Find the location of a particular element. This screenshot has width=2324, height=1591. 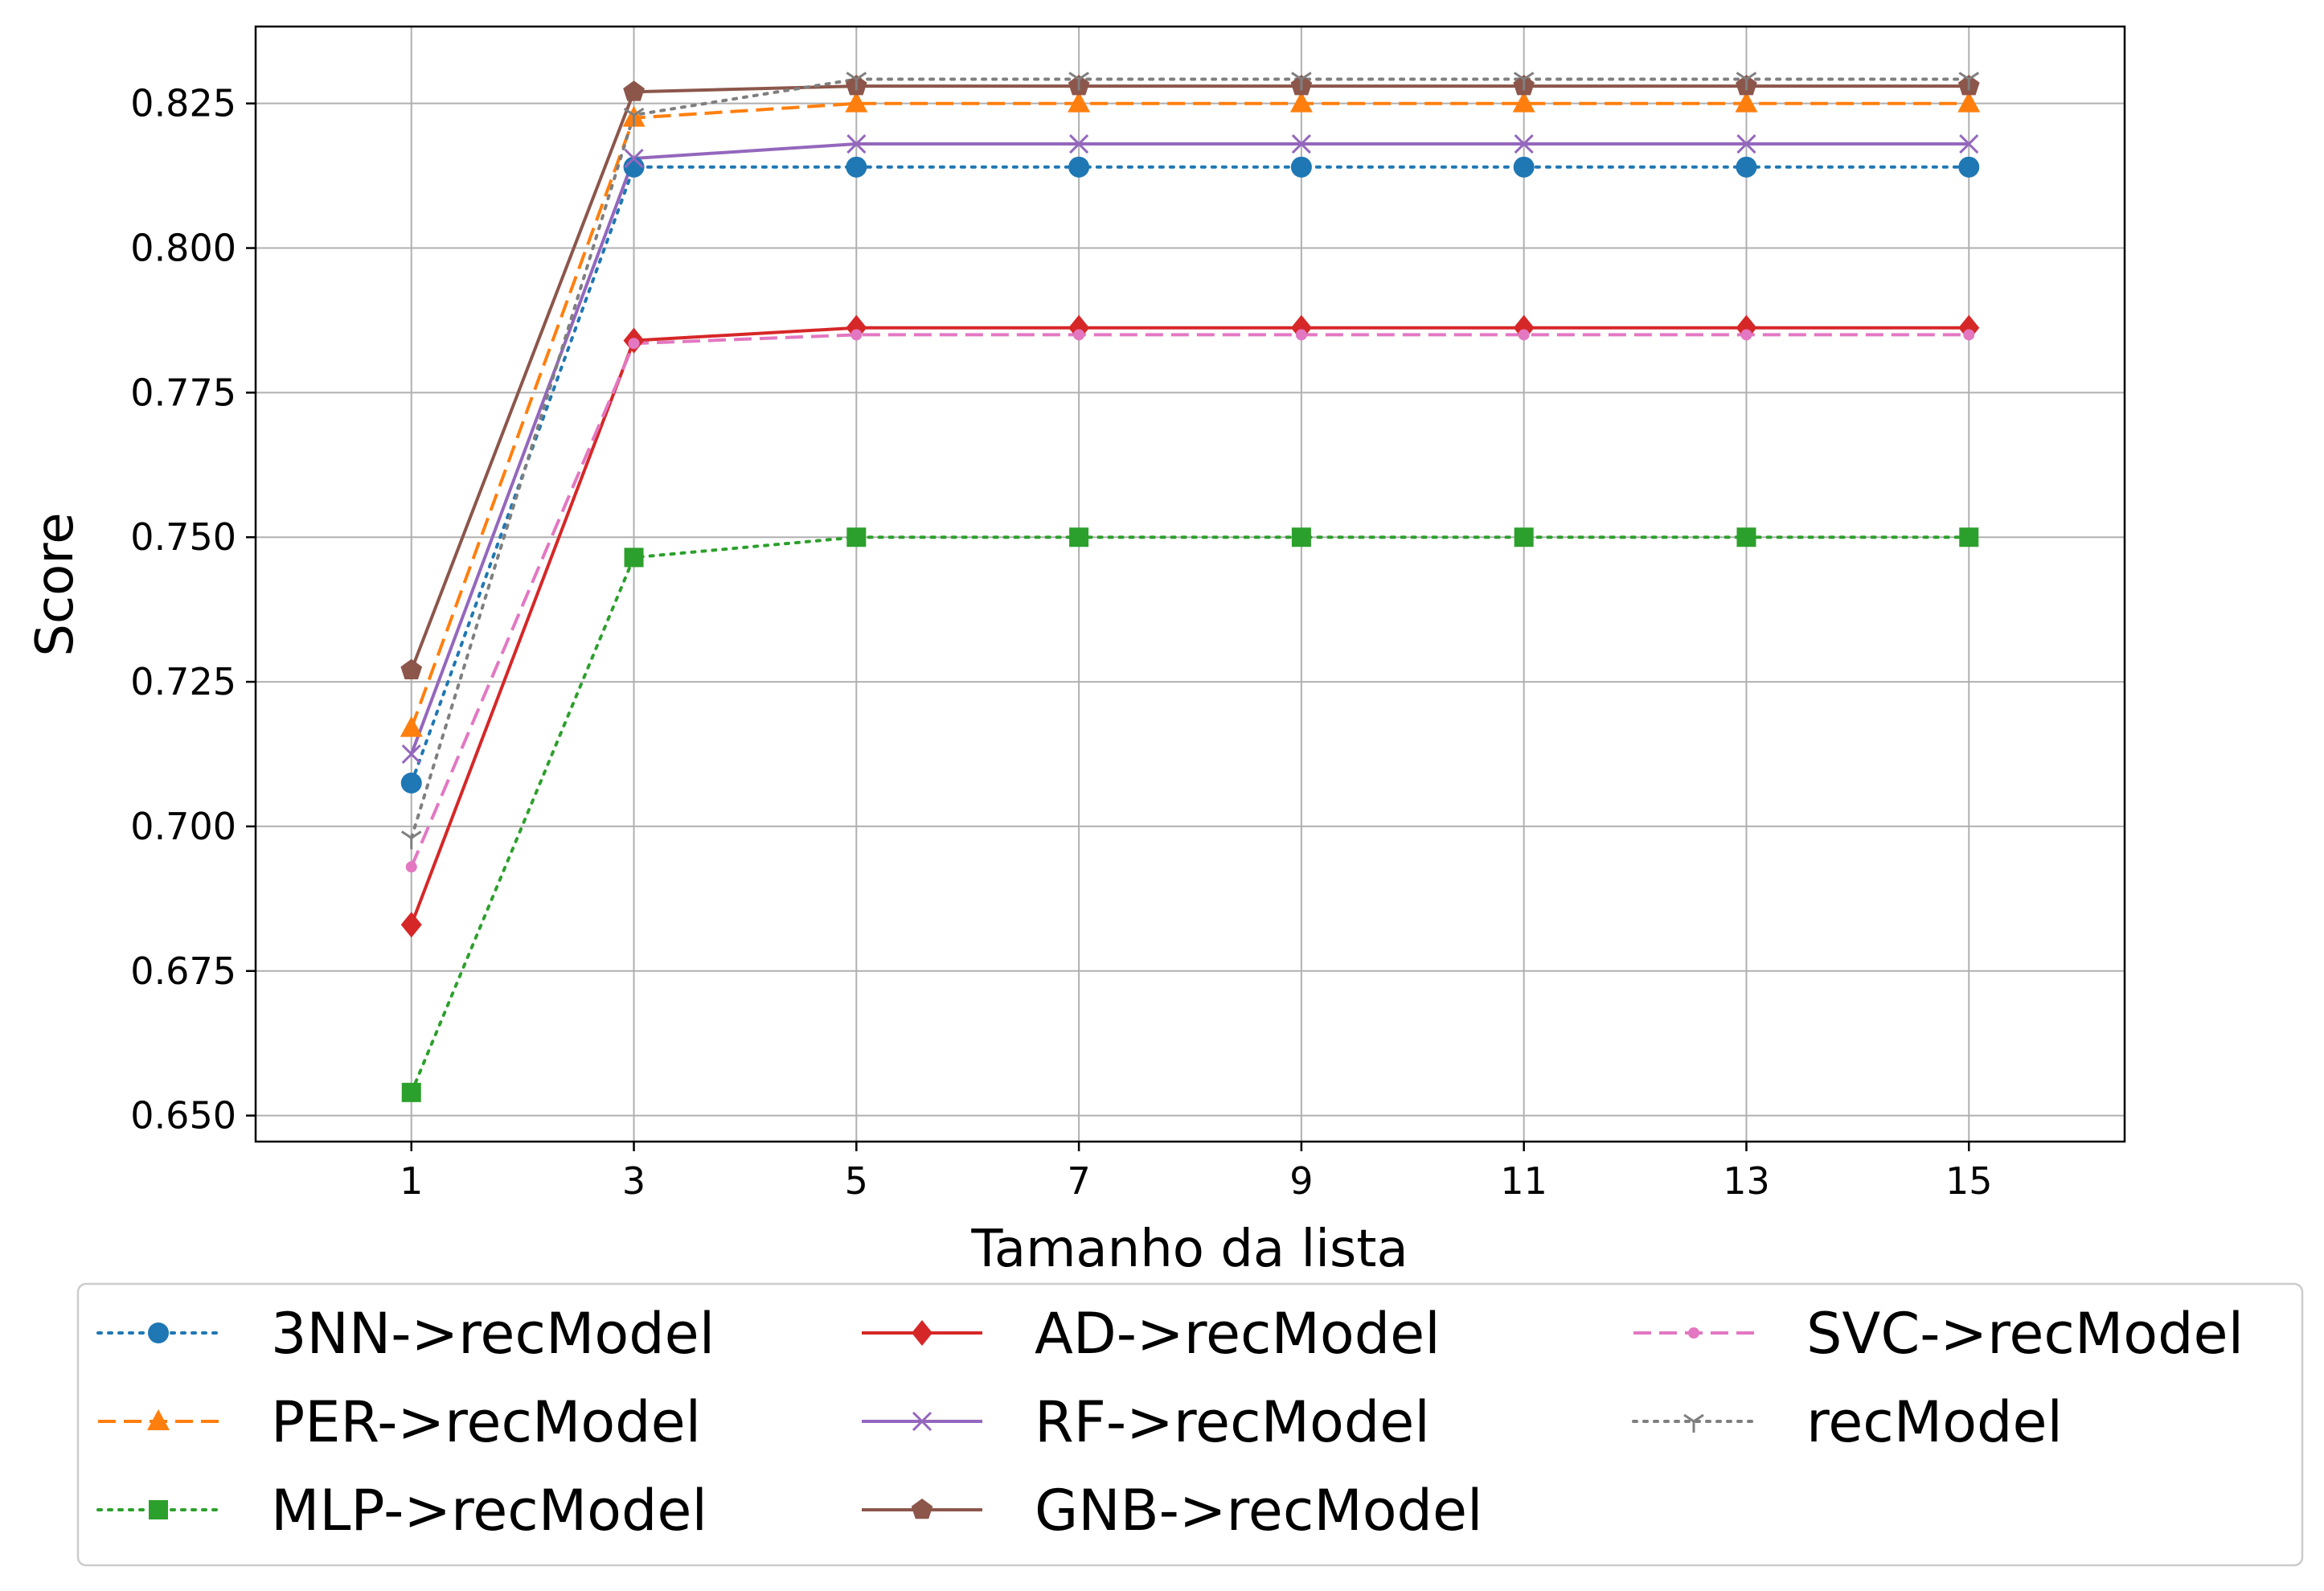

y-tick-label: 0.700 is located at coordinates (183, 826).